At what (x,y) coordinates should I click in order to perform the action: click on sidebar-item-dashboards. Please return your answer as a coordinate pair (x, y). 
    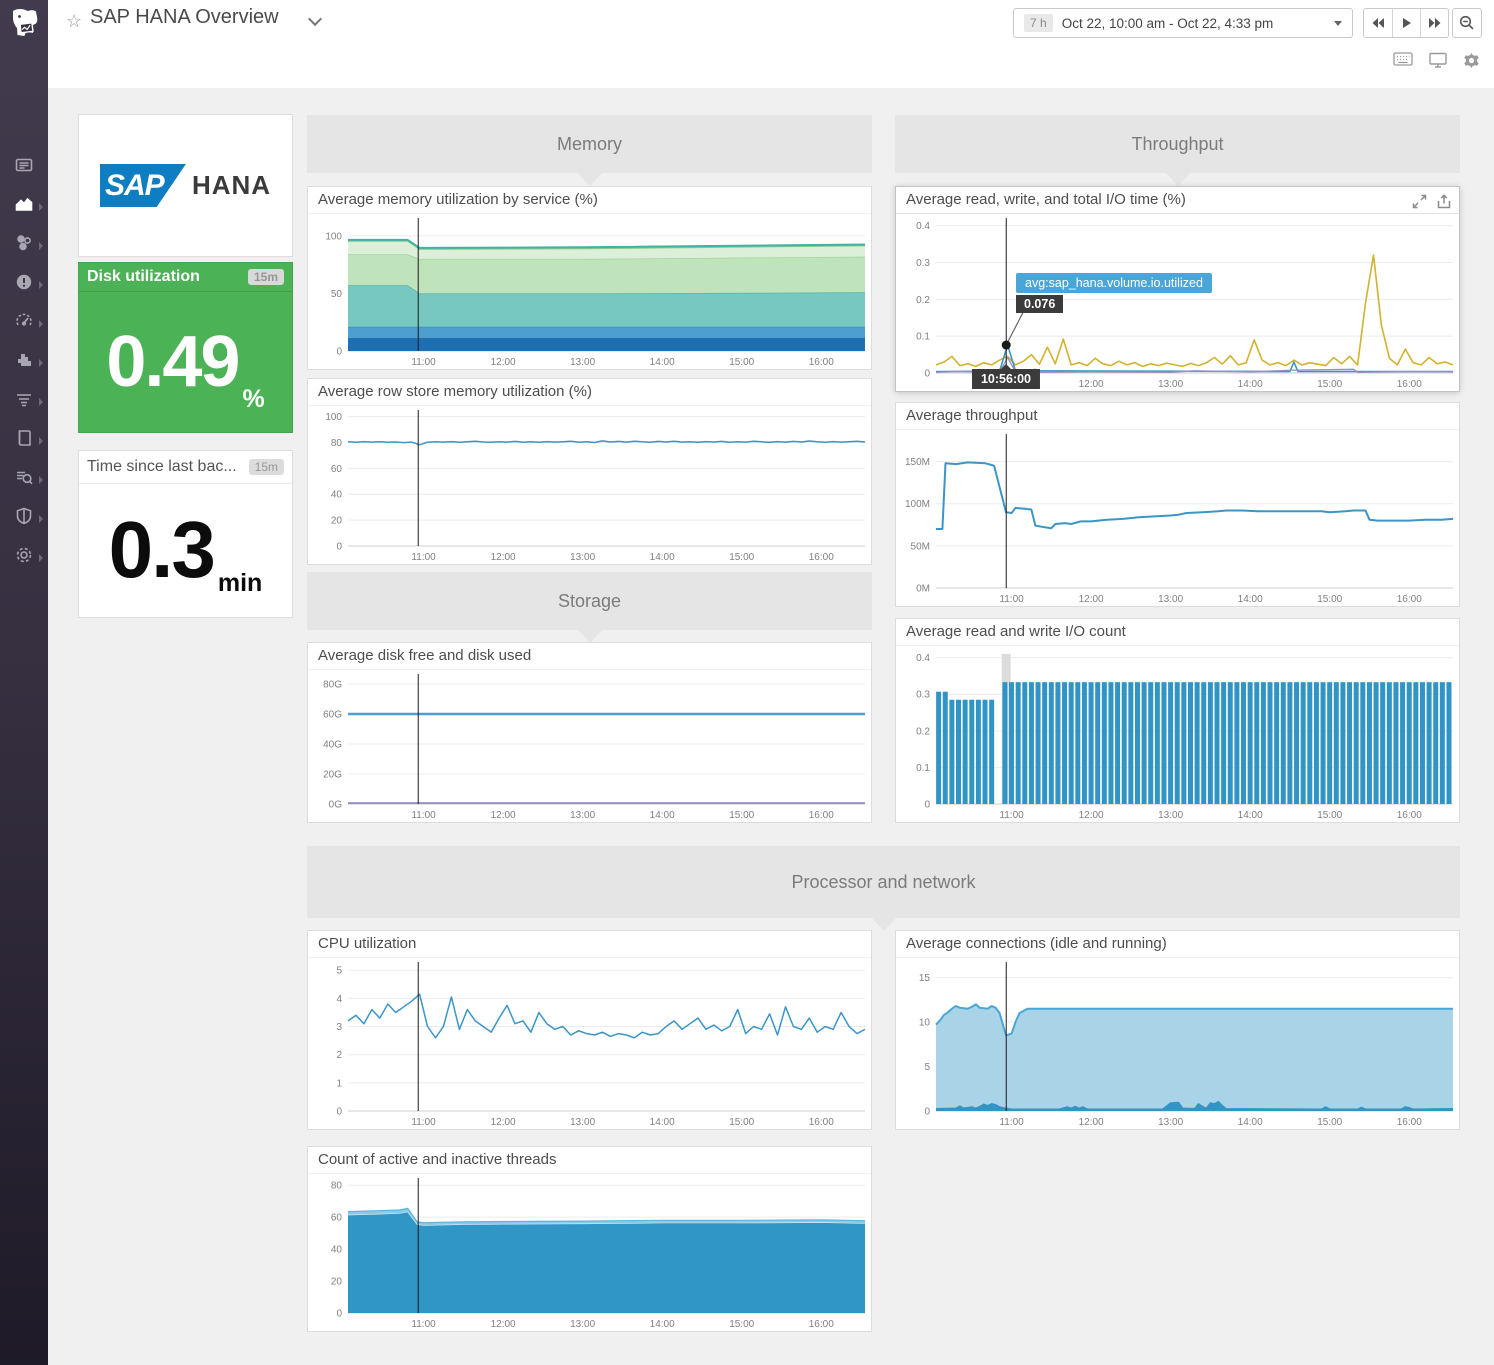
    Looking at the image, I should click on (24, 206).